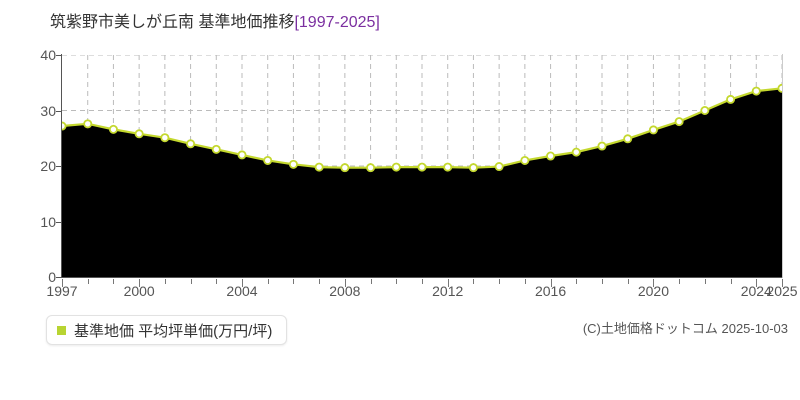  Describe the element at coordinates (172, 22) in the screenshot. I see `title-main-text: 筑紫野市美しが丘南 基準地価推移` at that location.